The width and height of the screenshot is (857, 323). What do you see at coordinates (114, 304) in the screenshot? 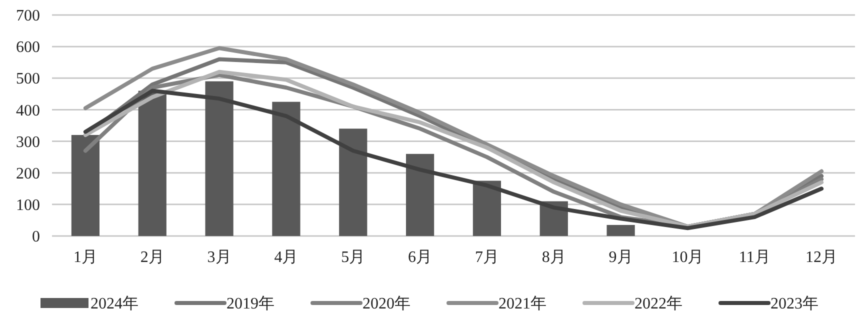
I see `legend-label: 2024年` at bounding box center [114, 304].